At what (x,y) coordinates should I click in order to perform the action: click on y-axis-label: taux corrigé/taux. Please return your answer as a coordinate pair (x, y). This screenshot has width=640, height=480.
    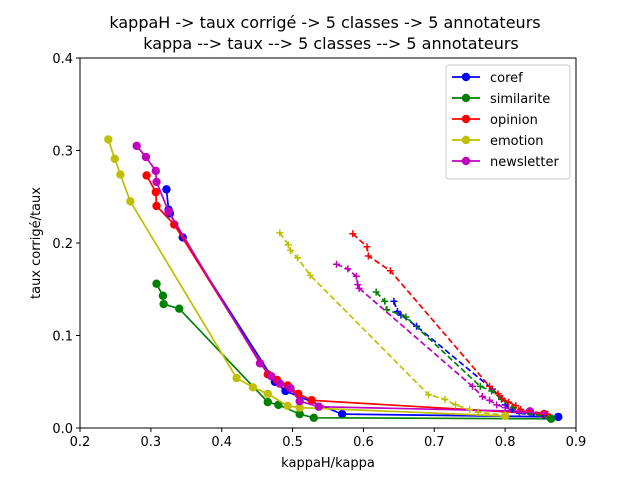
    Looking at the image, I should click on (36, 243).